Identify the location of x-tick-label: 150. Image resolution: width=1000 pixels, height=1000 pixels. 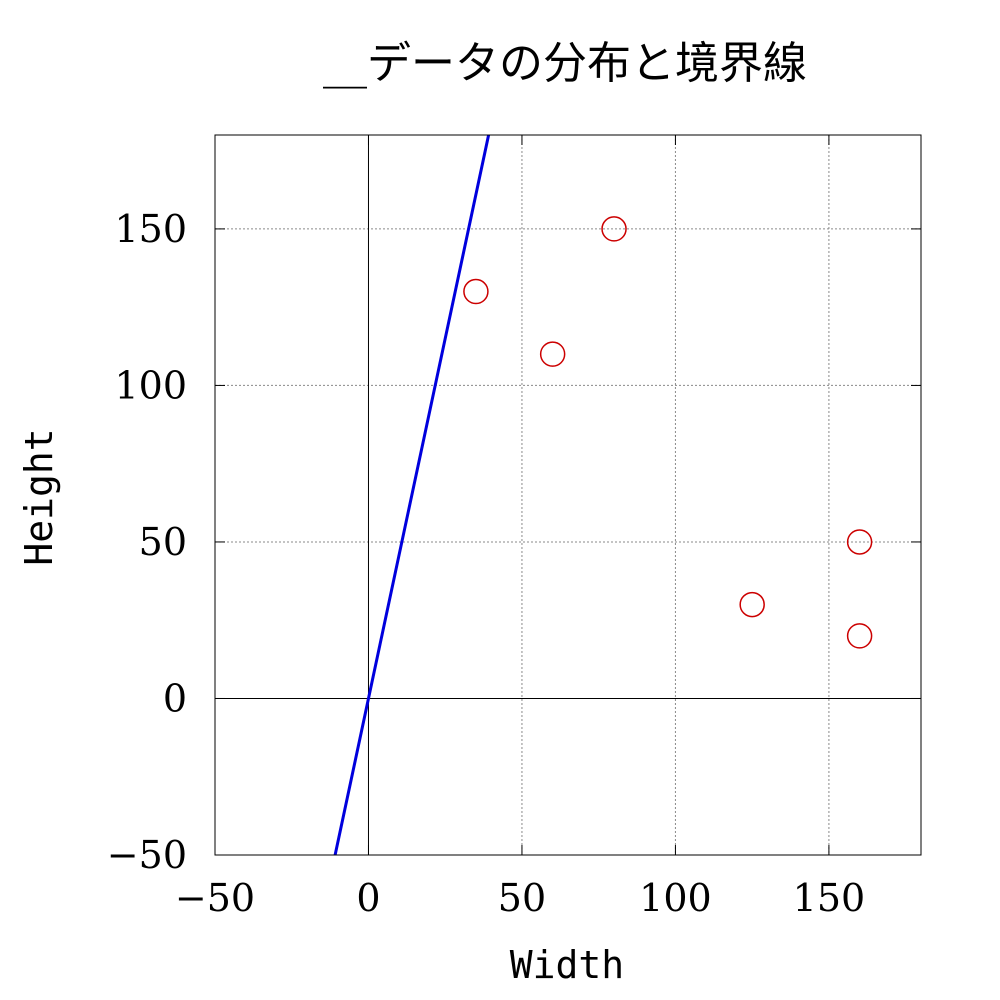
(829, 898).